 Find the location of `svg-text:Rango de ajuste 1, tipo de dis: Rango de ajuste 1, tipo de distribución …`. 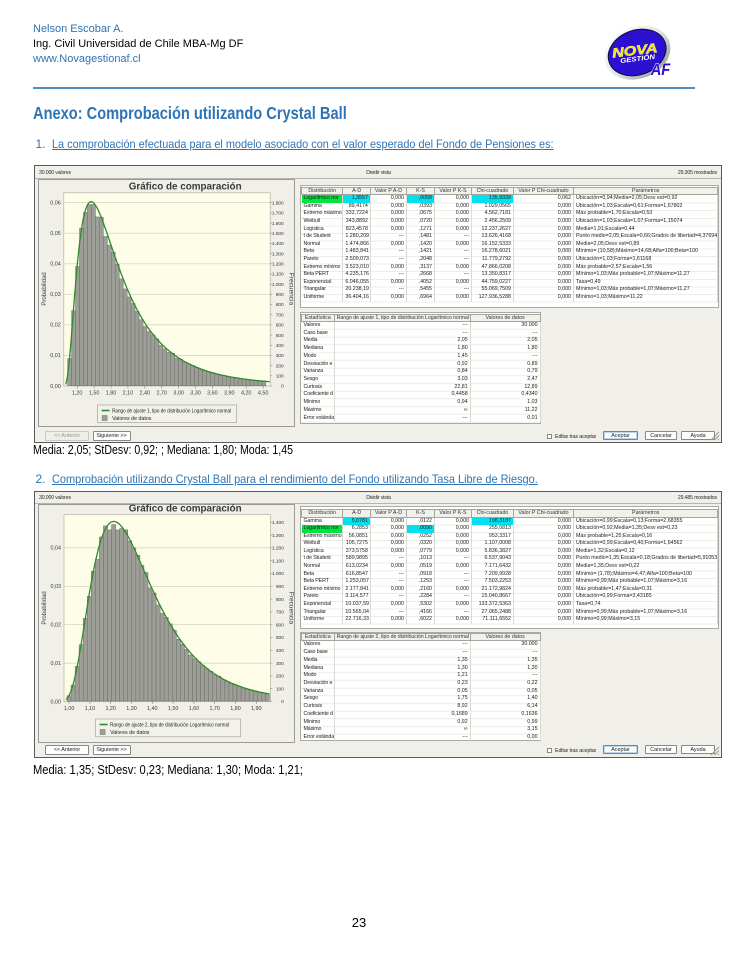

svg-text:Rango de ajuste 1, tipo de dis: Rango de ajuste 1, tipo de distribución … is located at coordinates (171, 411).